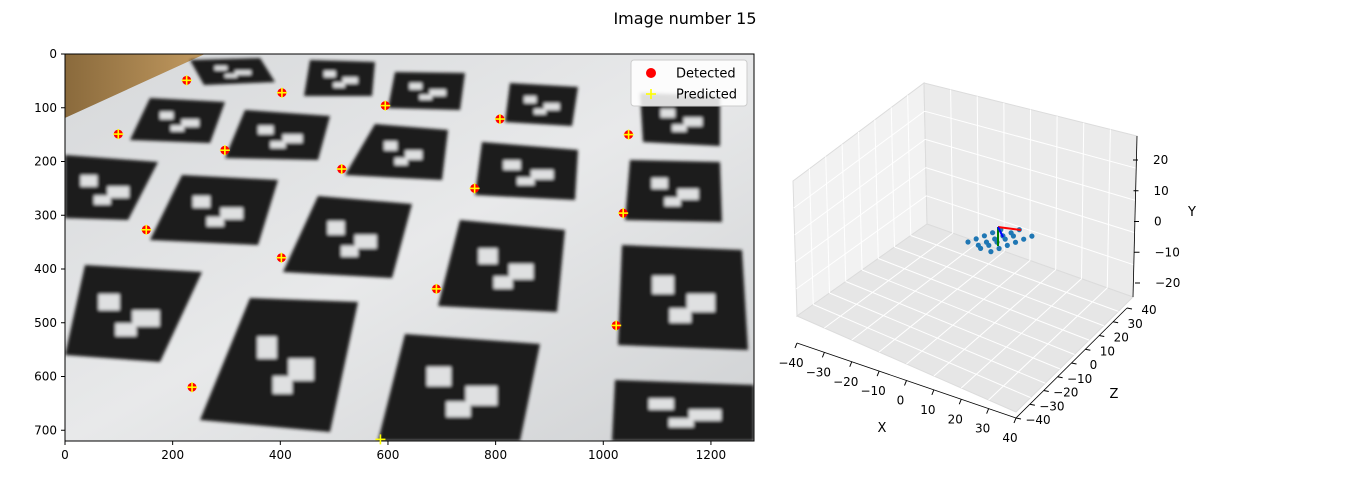  I want to click on z3d-tick-label: 30, so click(1134, 324).